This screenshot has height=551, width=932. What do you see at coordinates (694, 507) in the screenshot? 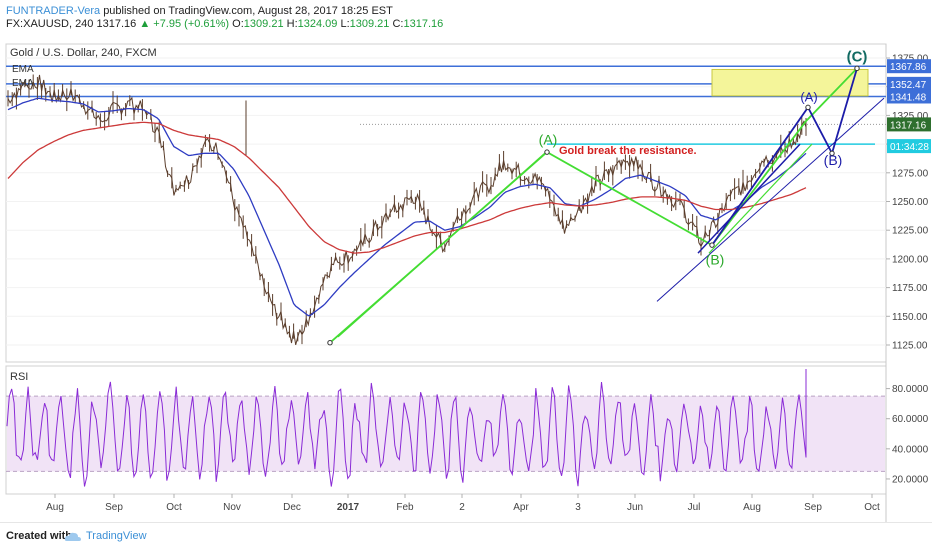
I see `x-tick-label: Jul` at bounding box center [694, 507].